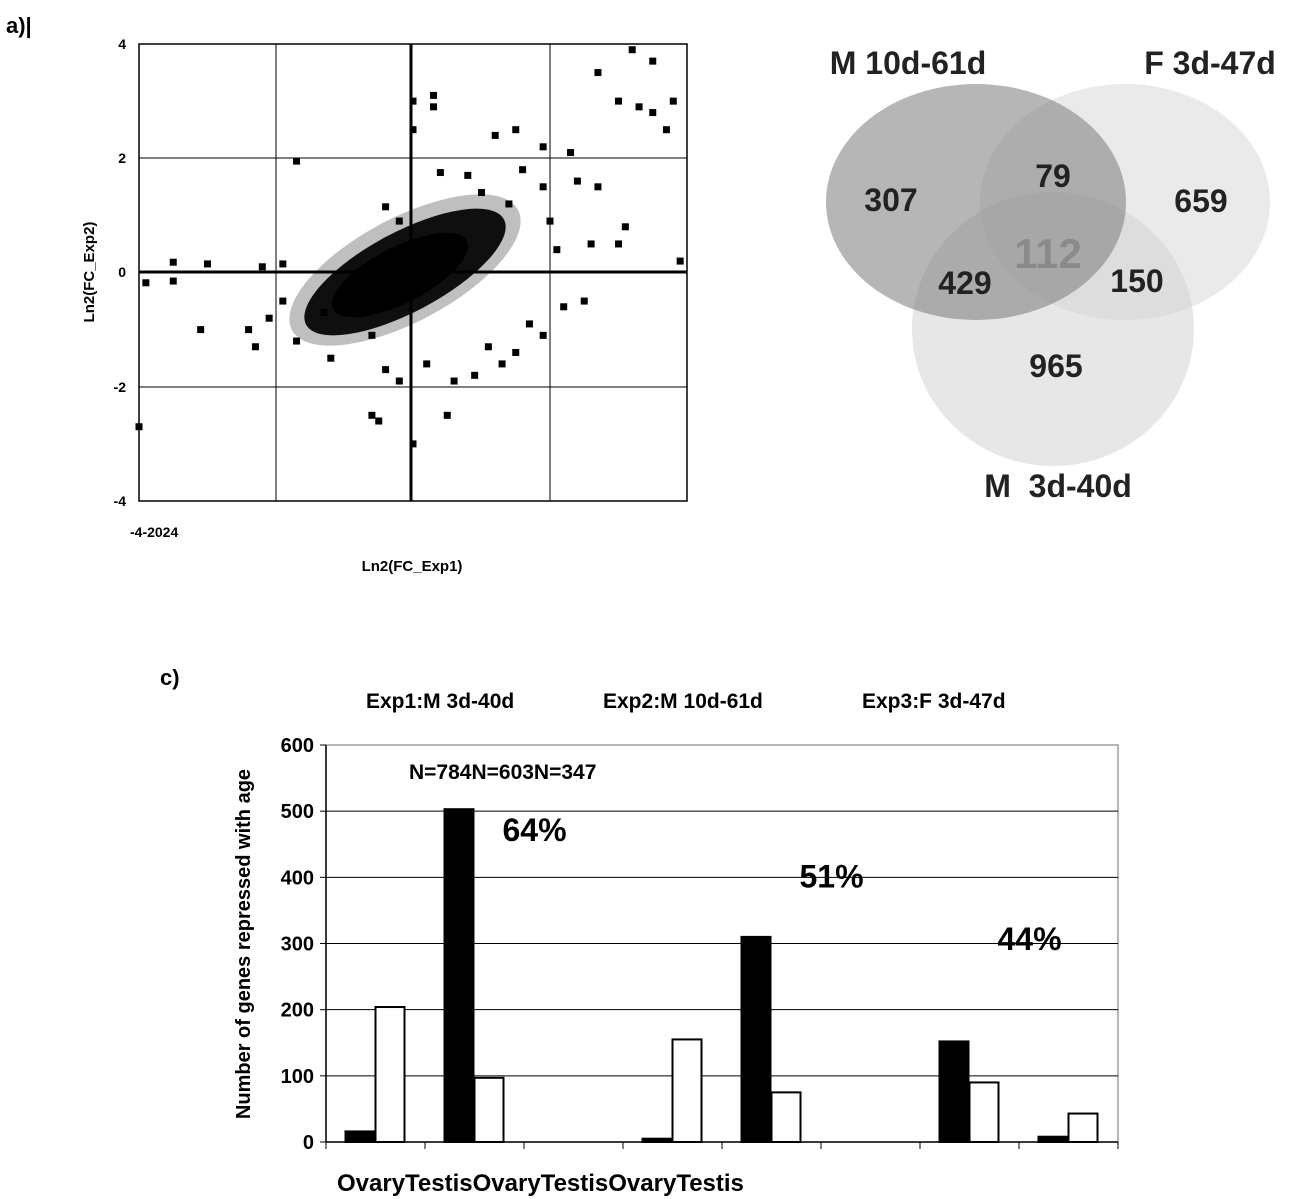 This screenshot has width=1304, height=1199. What do you see at coordinates (154, 532) in the screenshot?
I see `scatter-x-tick-labels: -4-2024` at bounding box center [154, 532].